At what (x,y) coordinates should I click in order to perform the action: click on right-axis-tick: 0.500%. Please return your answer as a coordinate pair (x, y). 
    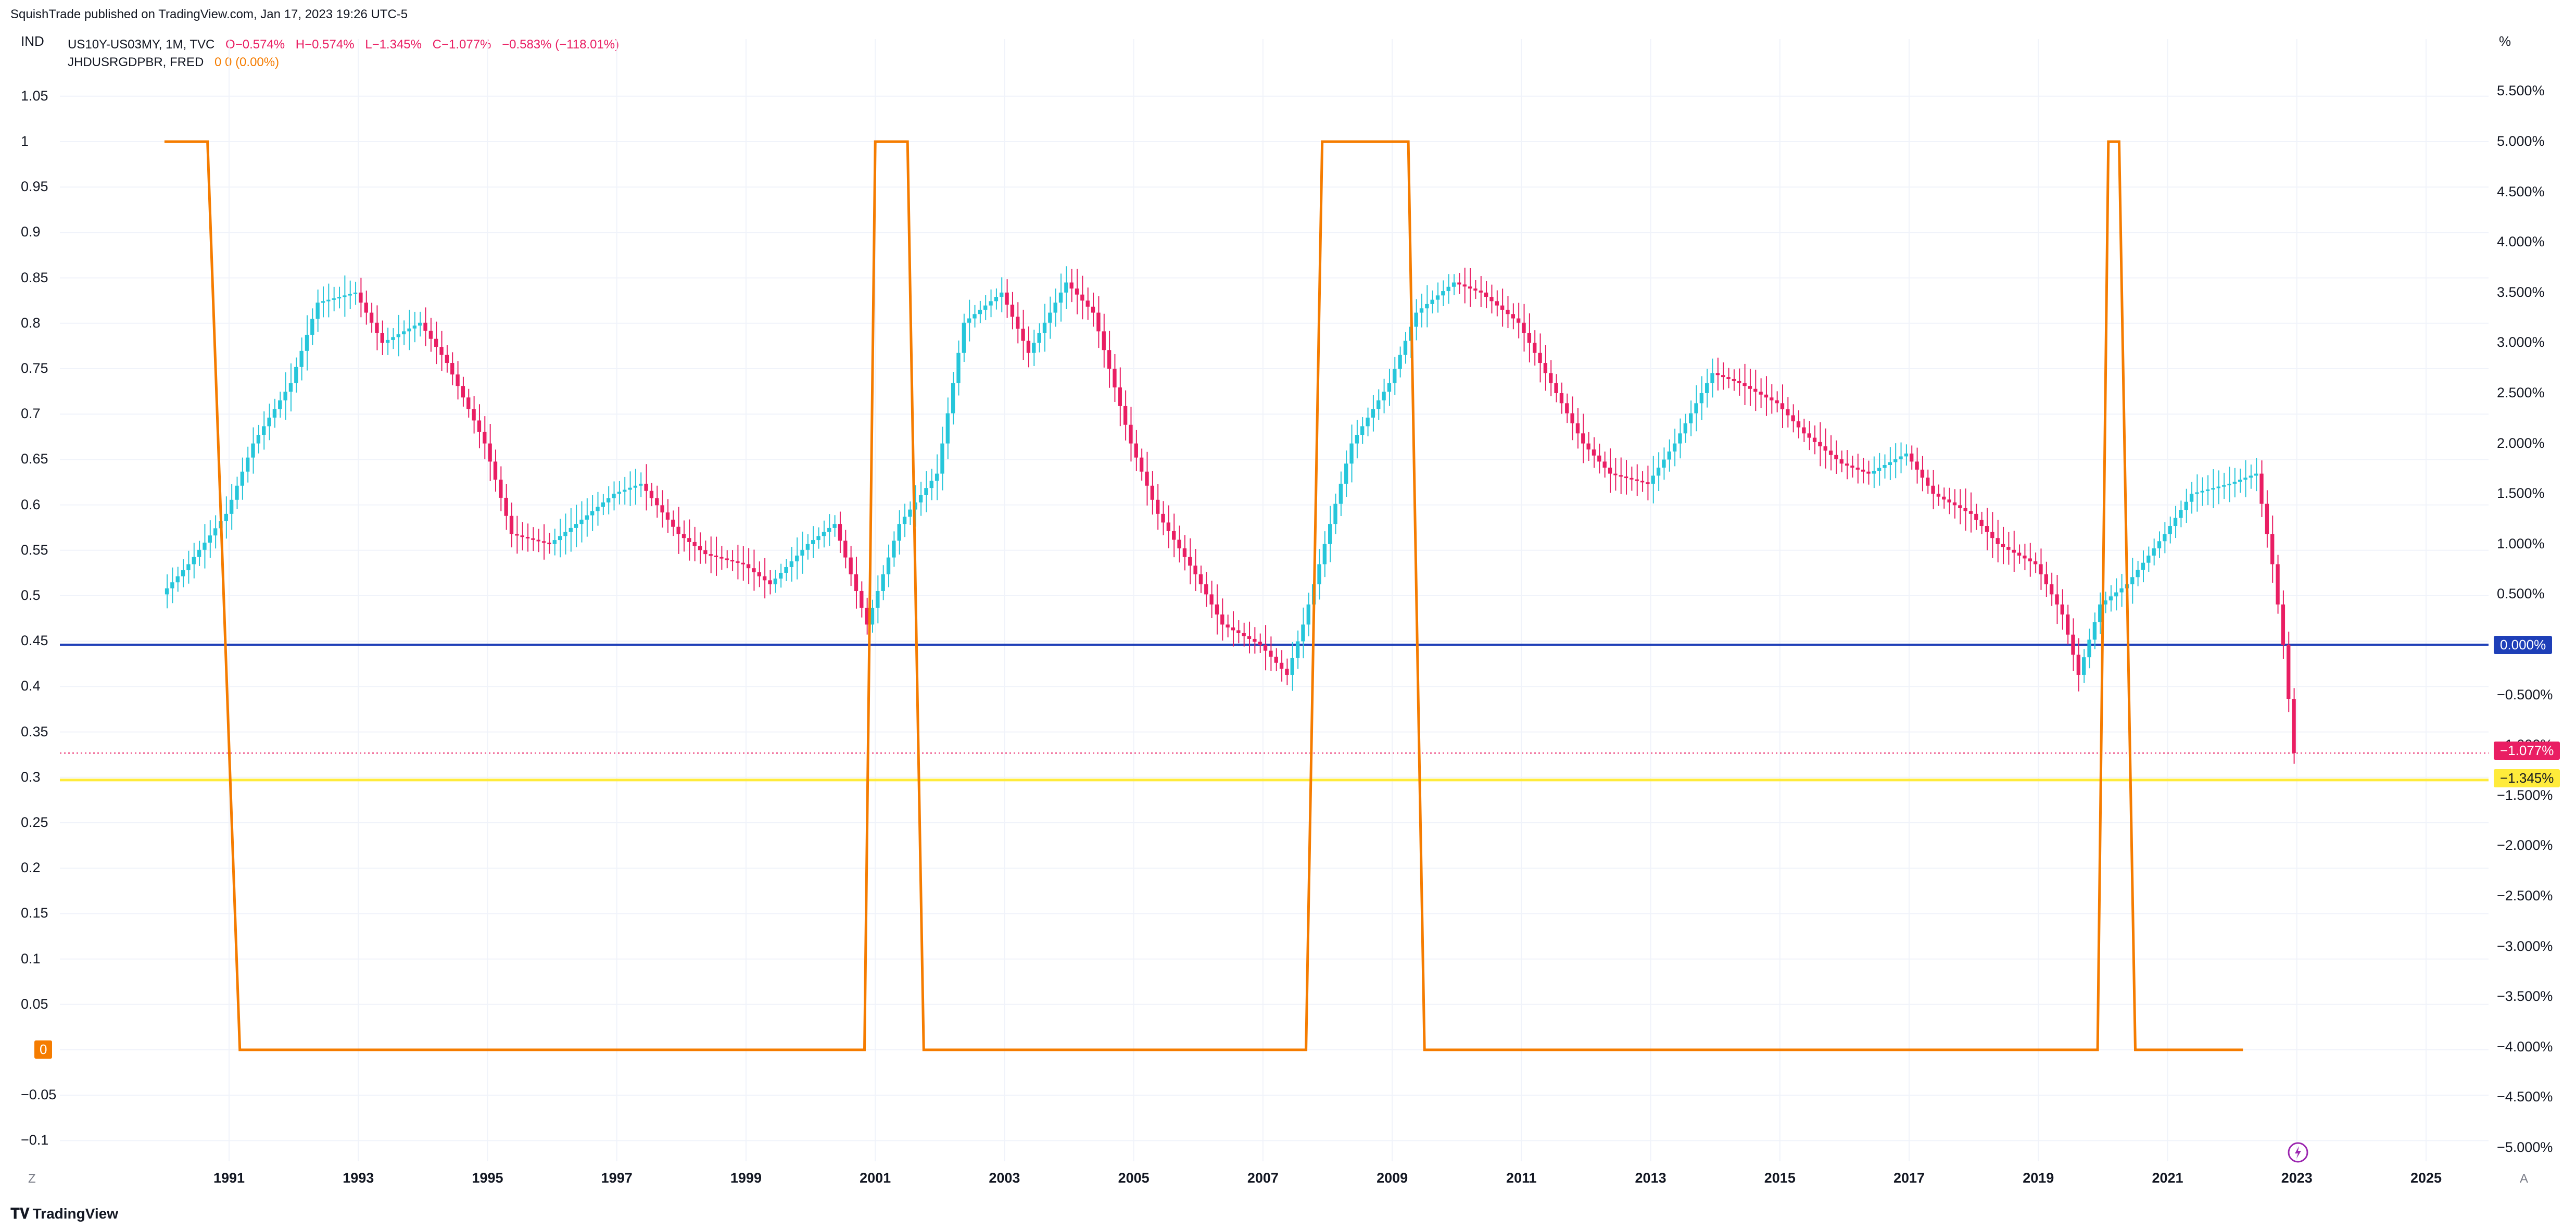
    Looking at the image, I should click on (2521, 594).